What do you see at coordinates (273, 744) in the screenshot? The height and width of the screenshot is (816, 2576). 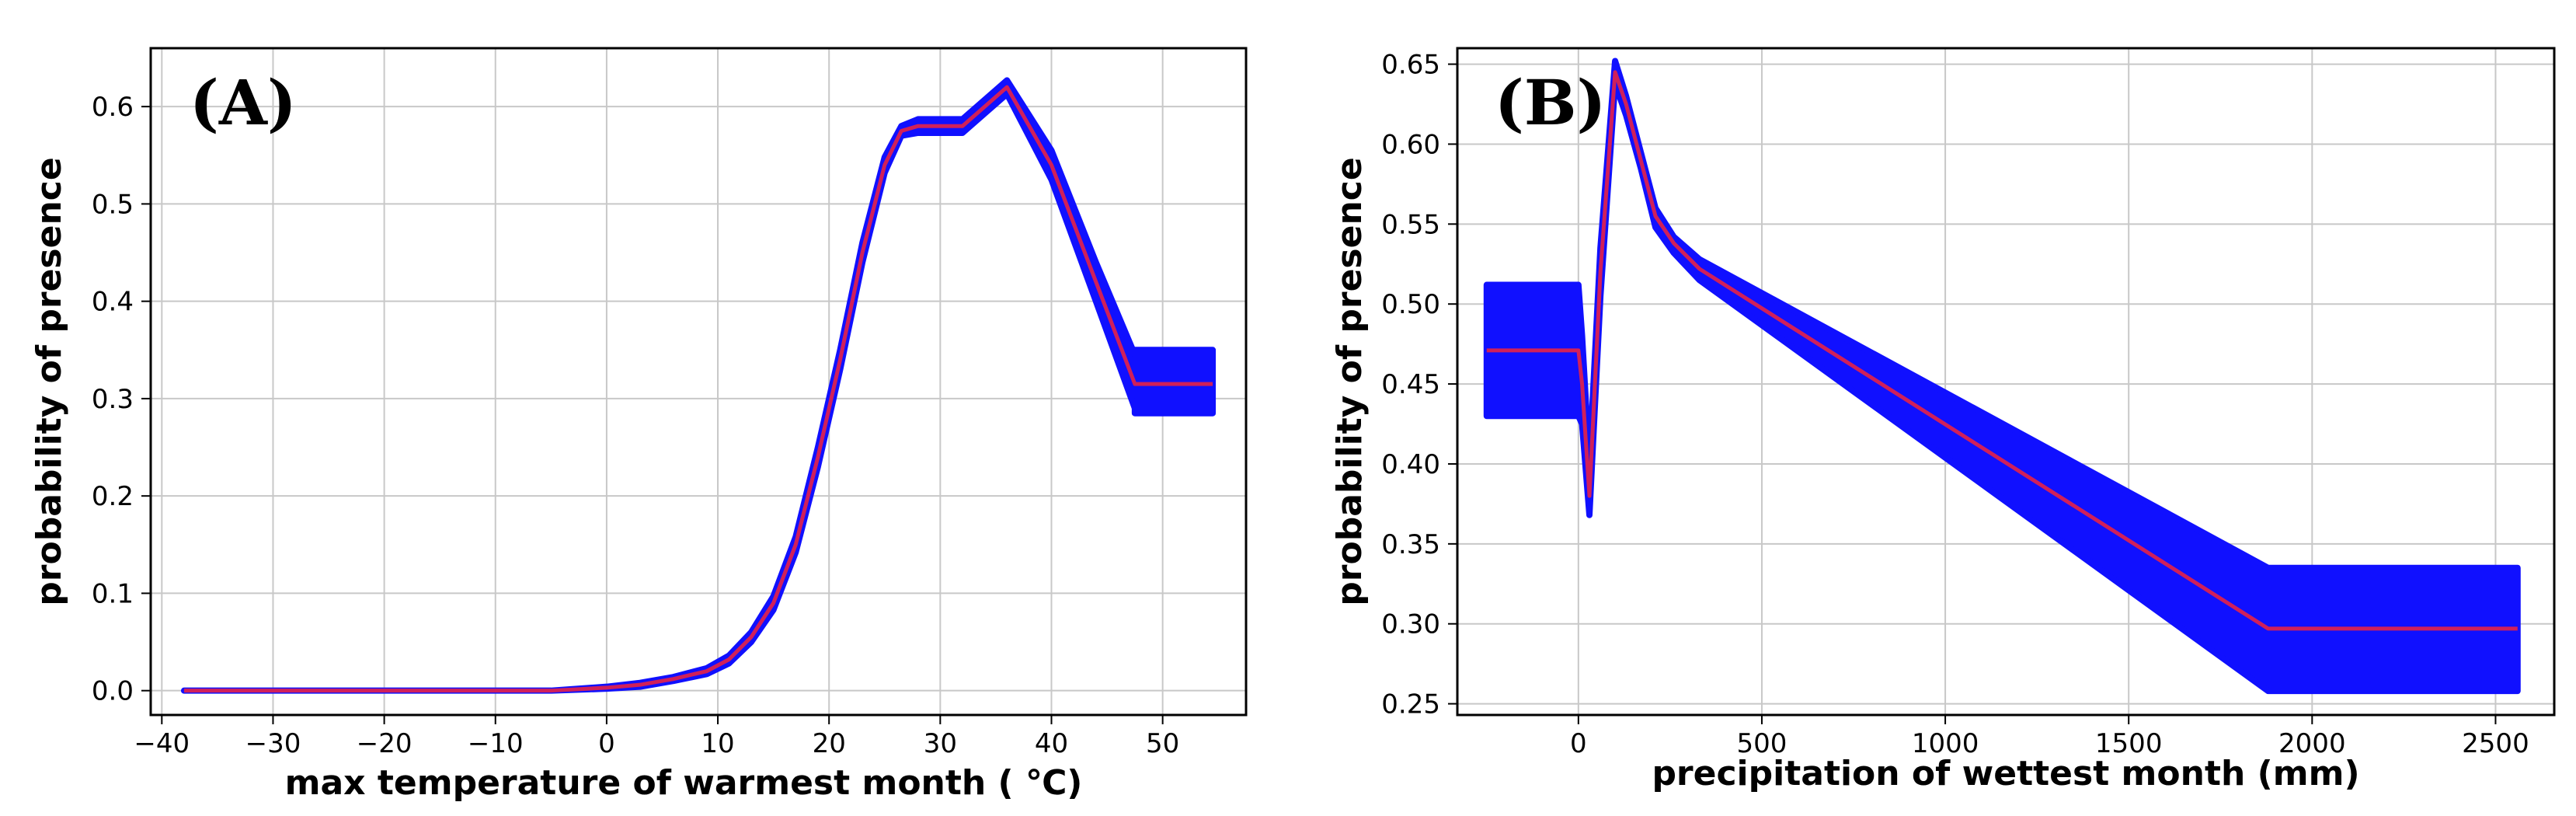 I see `panel-a-x-tick-label: −30` at bounding box center [273, 744].